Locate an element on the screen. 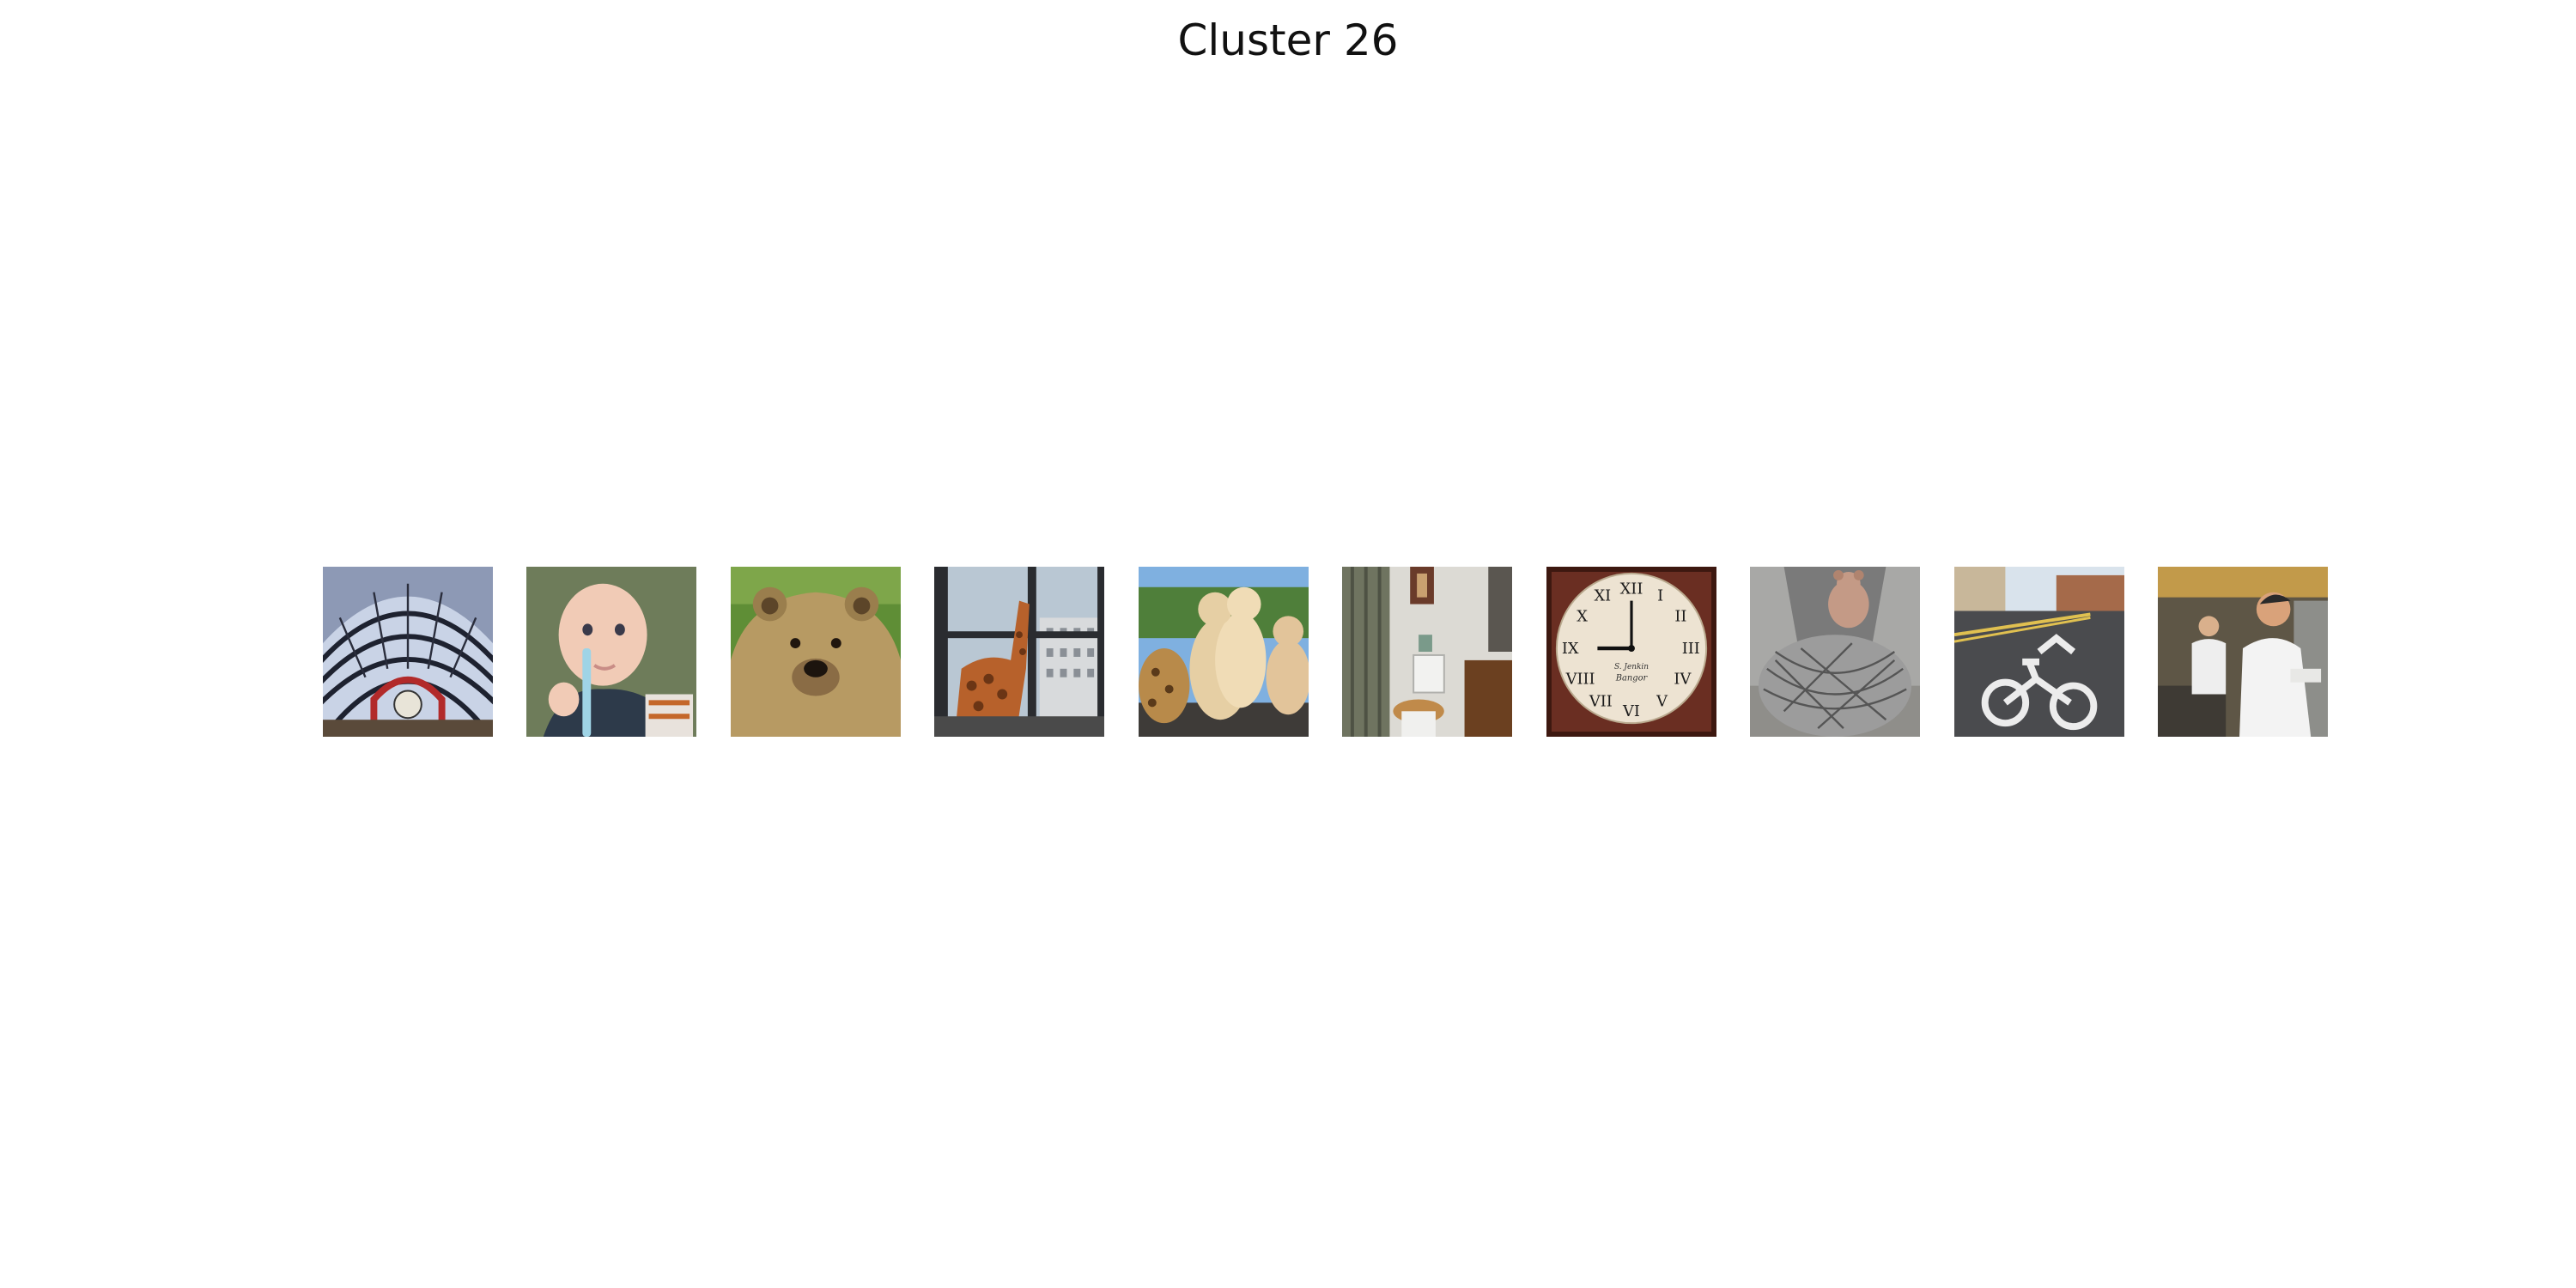 This screenshot has height=1288, width=2576. thumbnail-baby is located at coordinates (611, 652).